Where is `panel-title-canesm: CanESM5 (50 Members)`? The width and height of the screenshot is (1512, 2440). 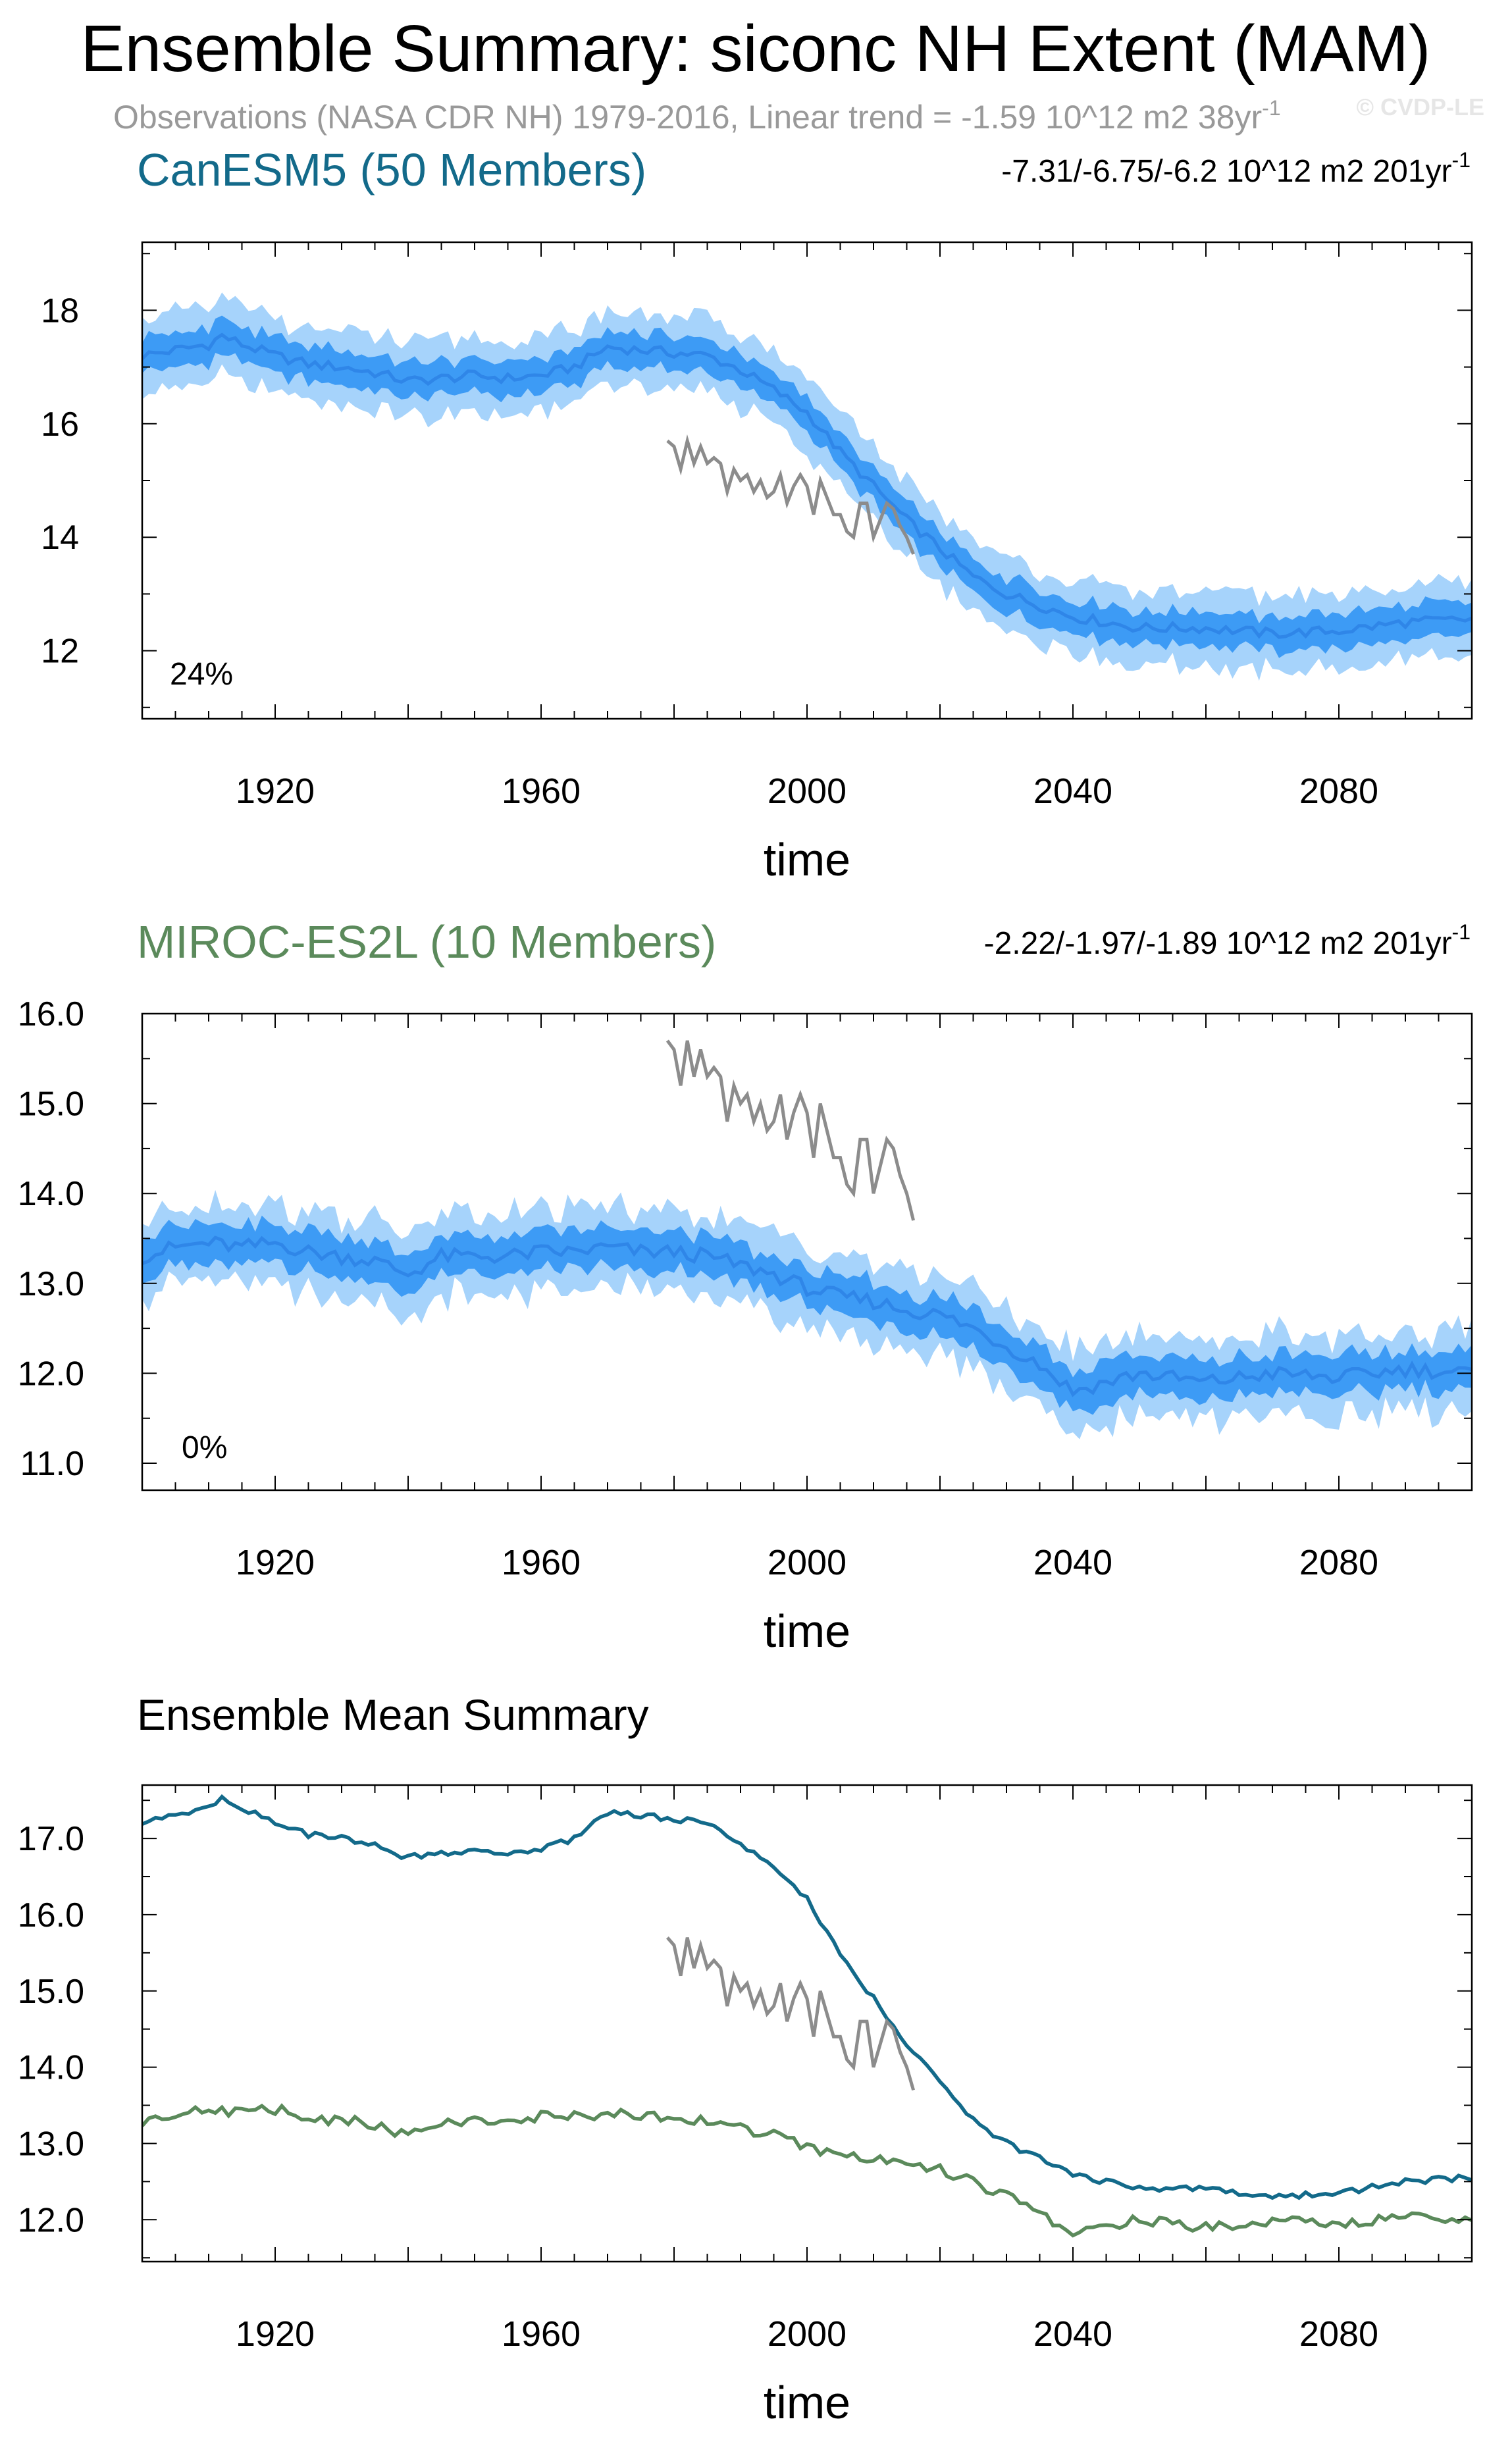
panel-title-canesm: CanESM5 (50 Members) is located at coordinates (391, 169).